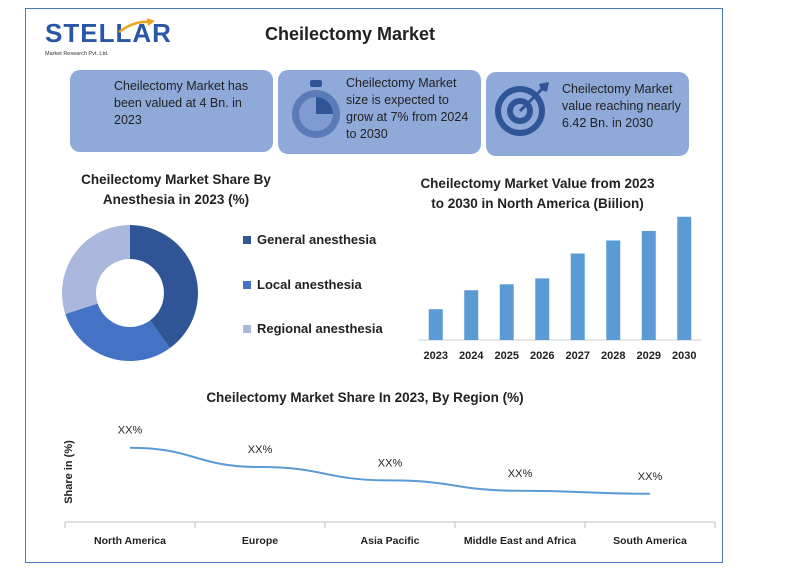 Image resolution: width=800 pixels, height=571 pixels. What do you see at coordinates (317, 239) in the screenshot?
I see `legend-label: General anesthesia` at bounding box center [317, 239].